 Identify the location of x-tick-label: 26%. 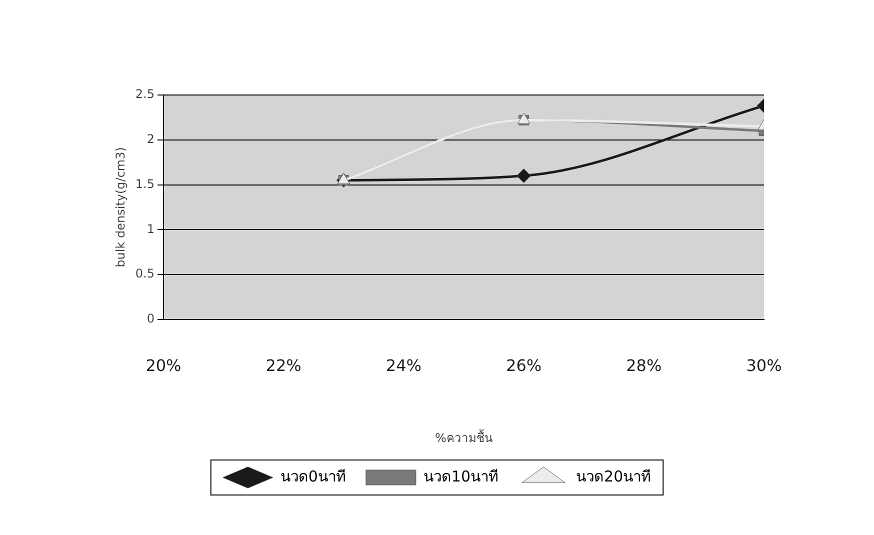
(524, 366).